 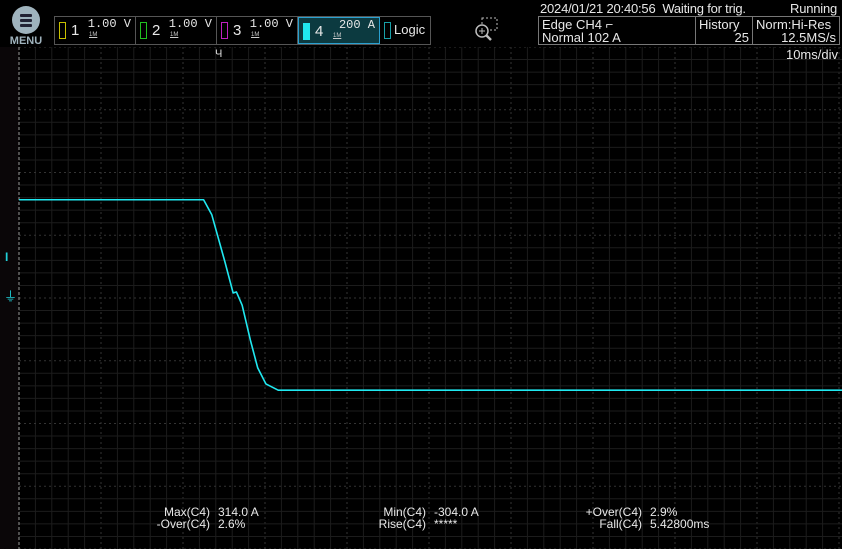 I want to click on logic-button: Logic, so click(x=405, y=30).